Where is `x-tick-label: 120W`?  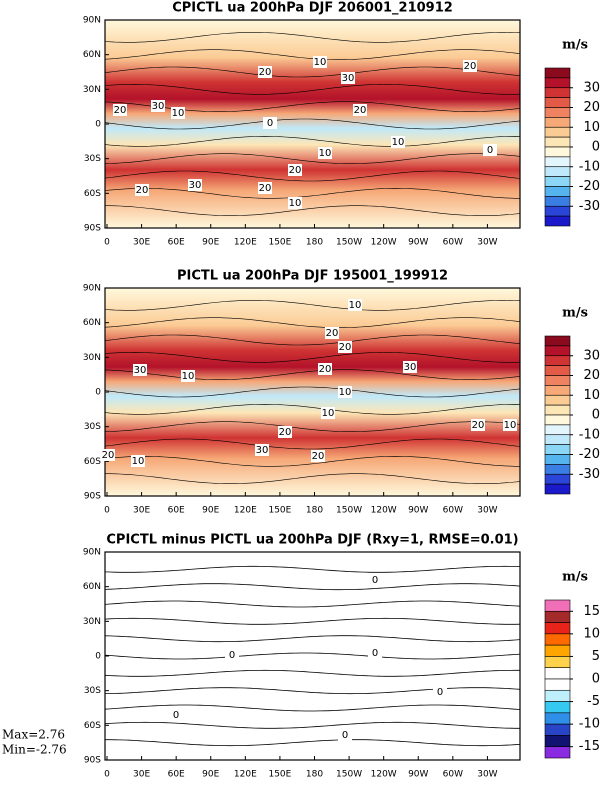 x-tick-label: 120W is located at coordinates (384, 775).